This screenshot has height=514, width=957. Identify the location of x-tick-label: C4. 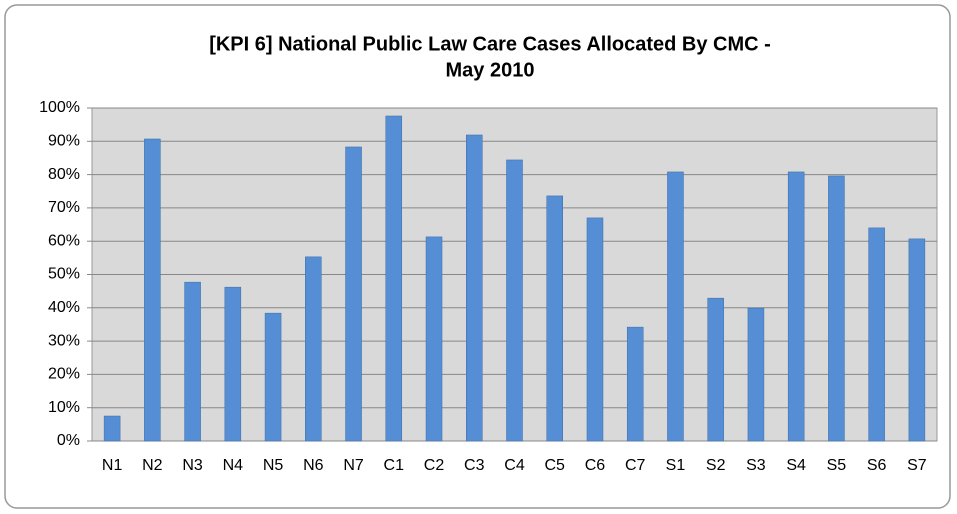
(514, 465).